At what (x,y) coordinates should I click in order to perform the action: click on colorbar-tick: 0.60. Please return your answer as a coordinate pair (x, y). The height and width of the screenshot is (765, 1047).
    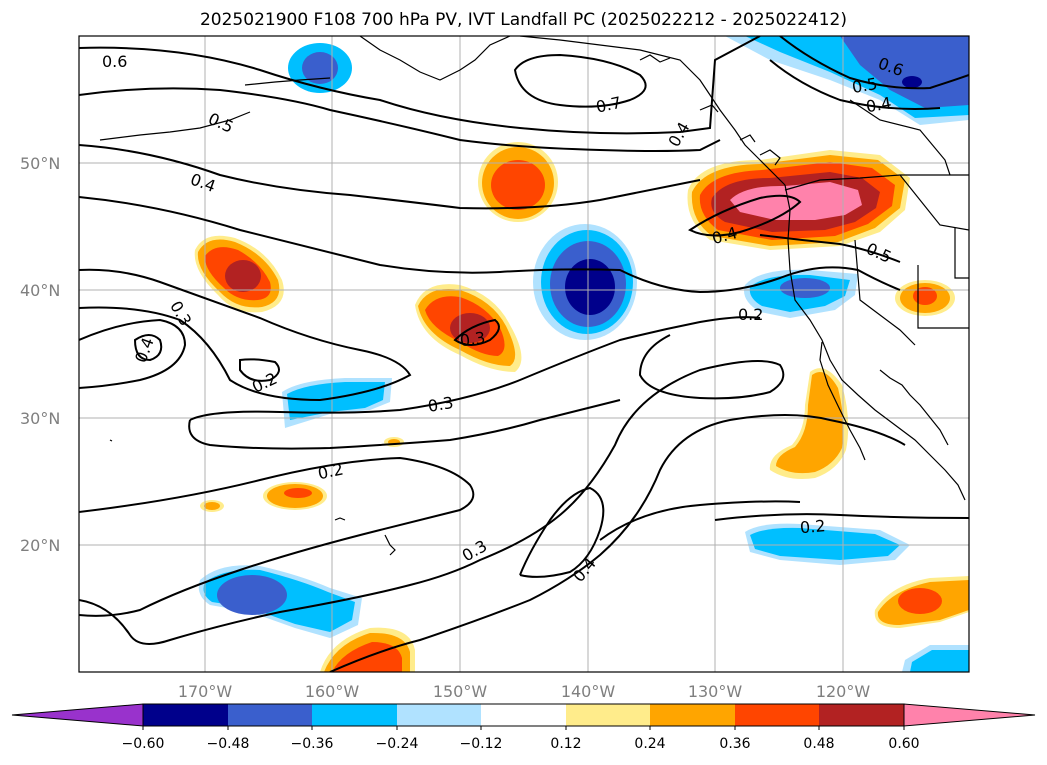
    Looking at the image, I should click on (903, 744).